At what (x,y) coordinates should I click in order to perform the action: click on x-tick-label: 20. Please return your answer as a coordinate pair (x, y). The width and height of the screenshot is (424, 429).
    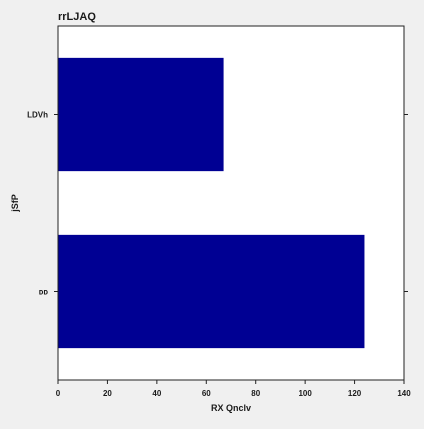
    Looking at the image, I should click on (107, 393).